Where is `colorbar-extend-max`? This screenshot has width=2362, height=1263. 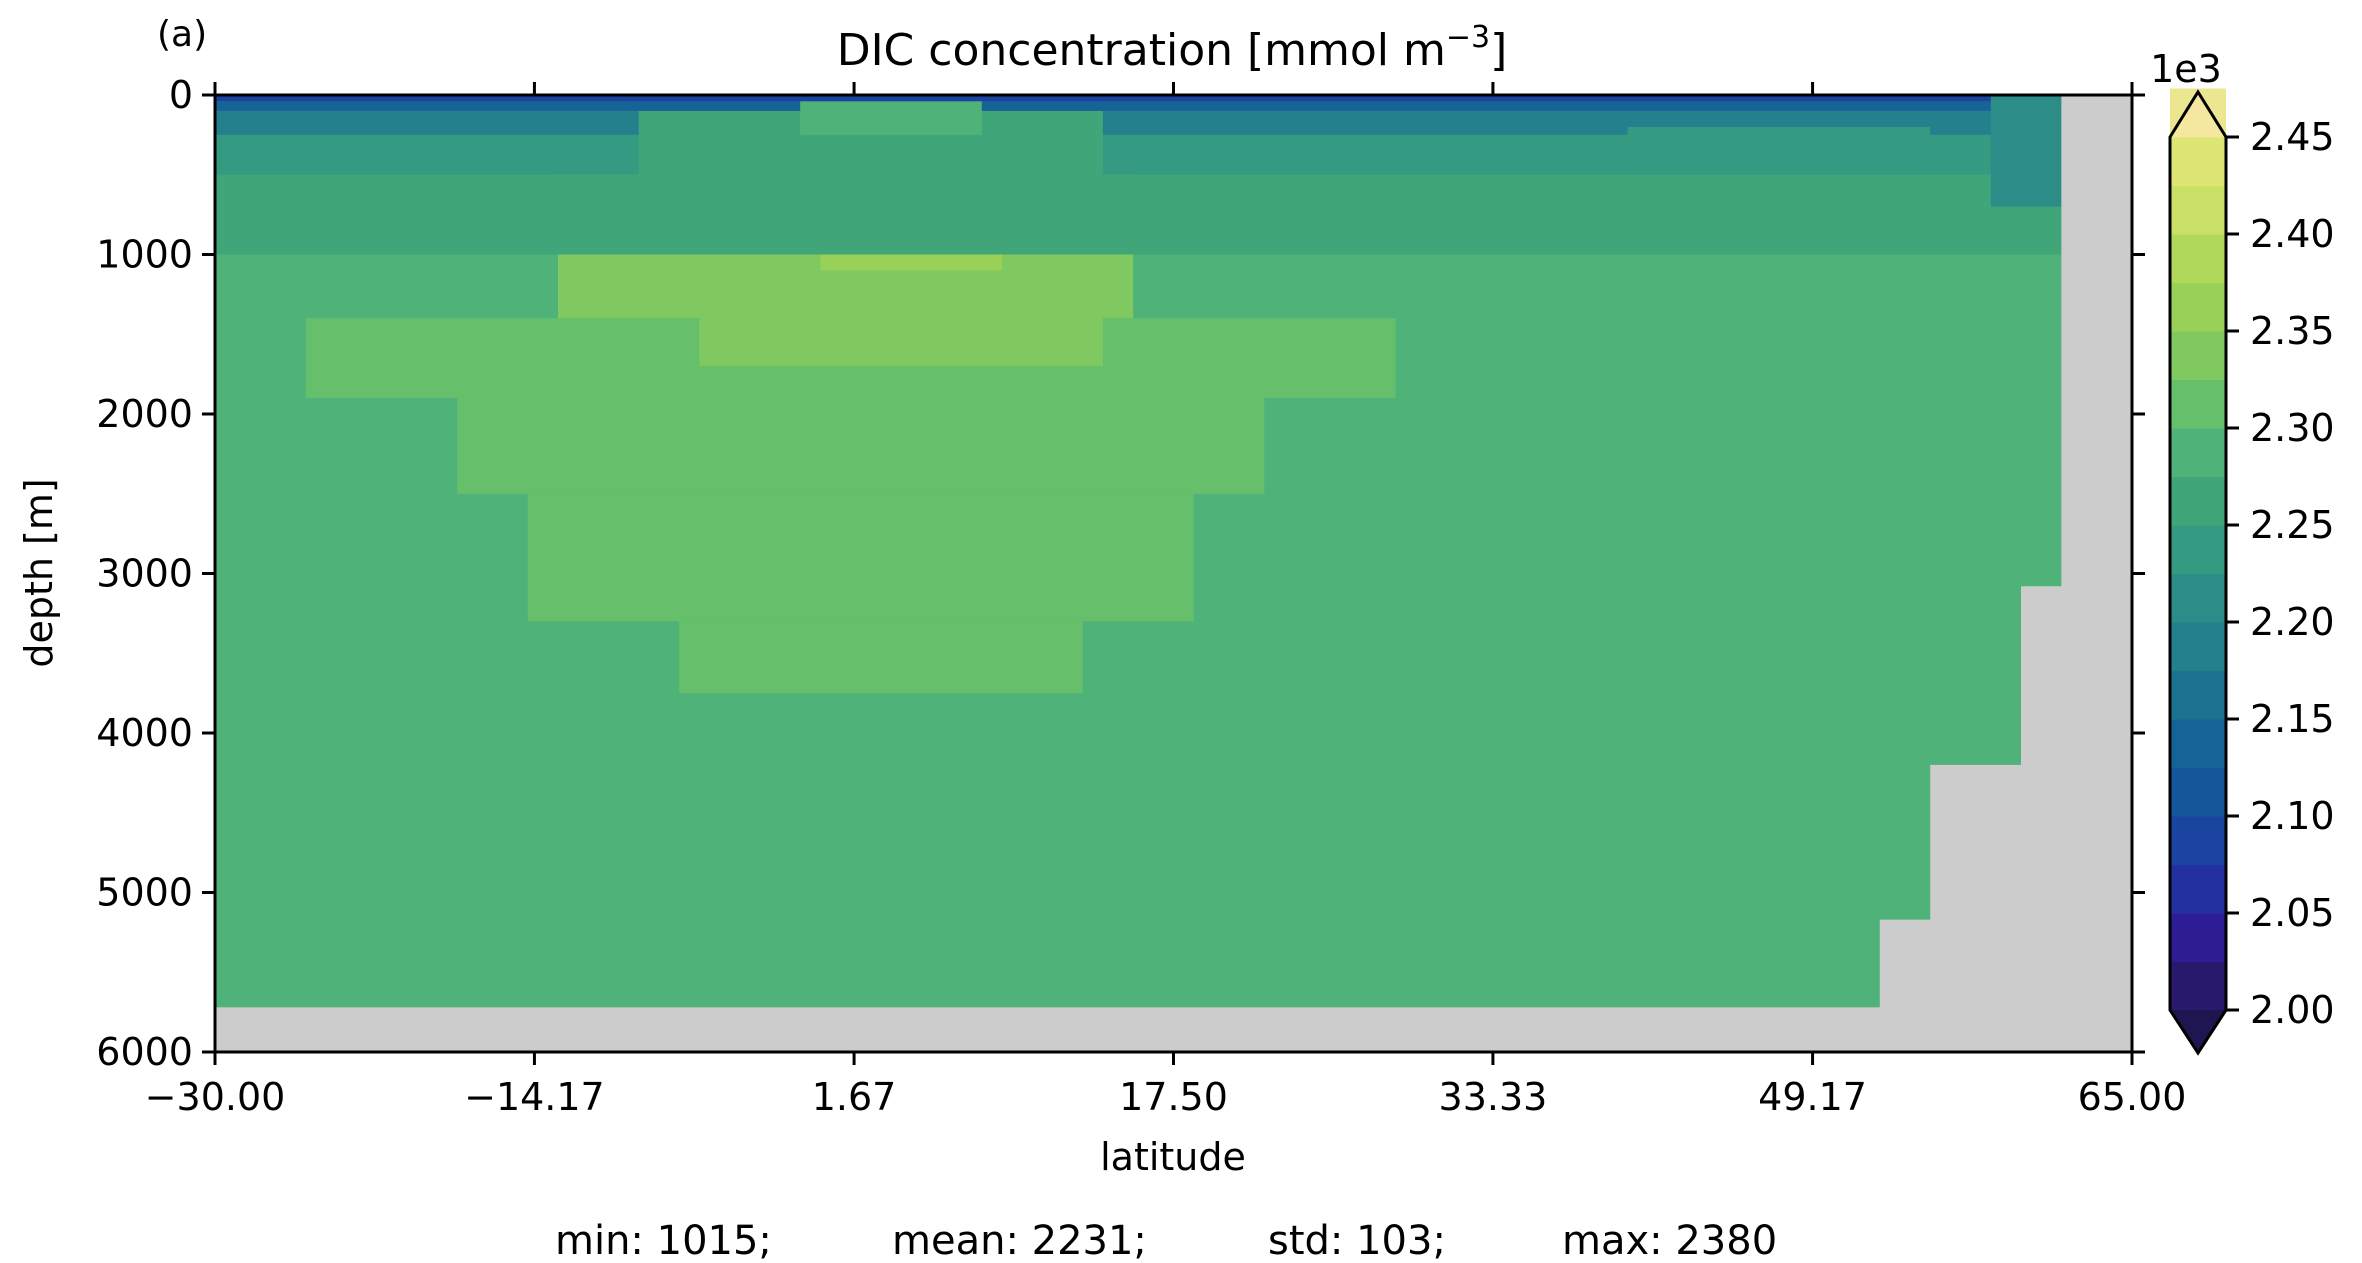
colorbar-extend-max is located at coordinates (2198, 114).